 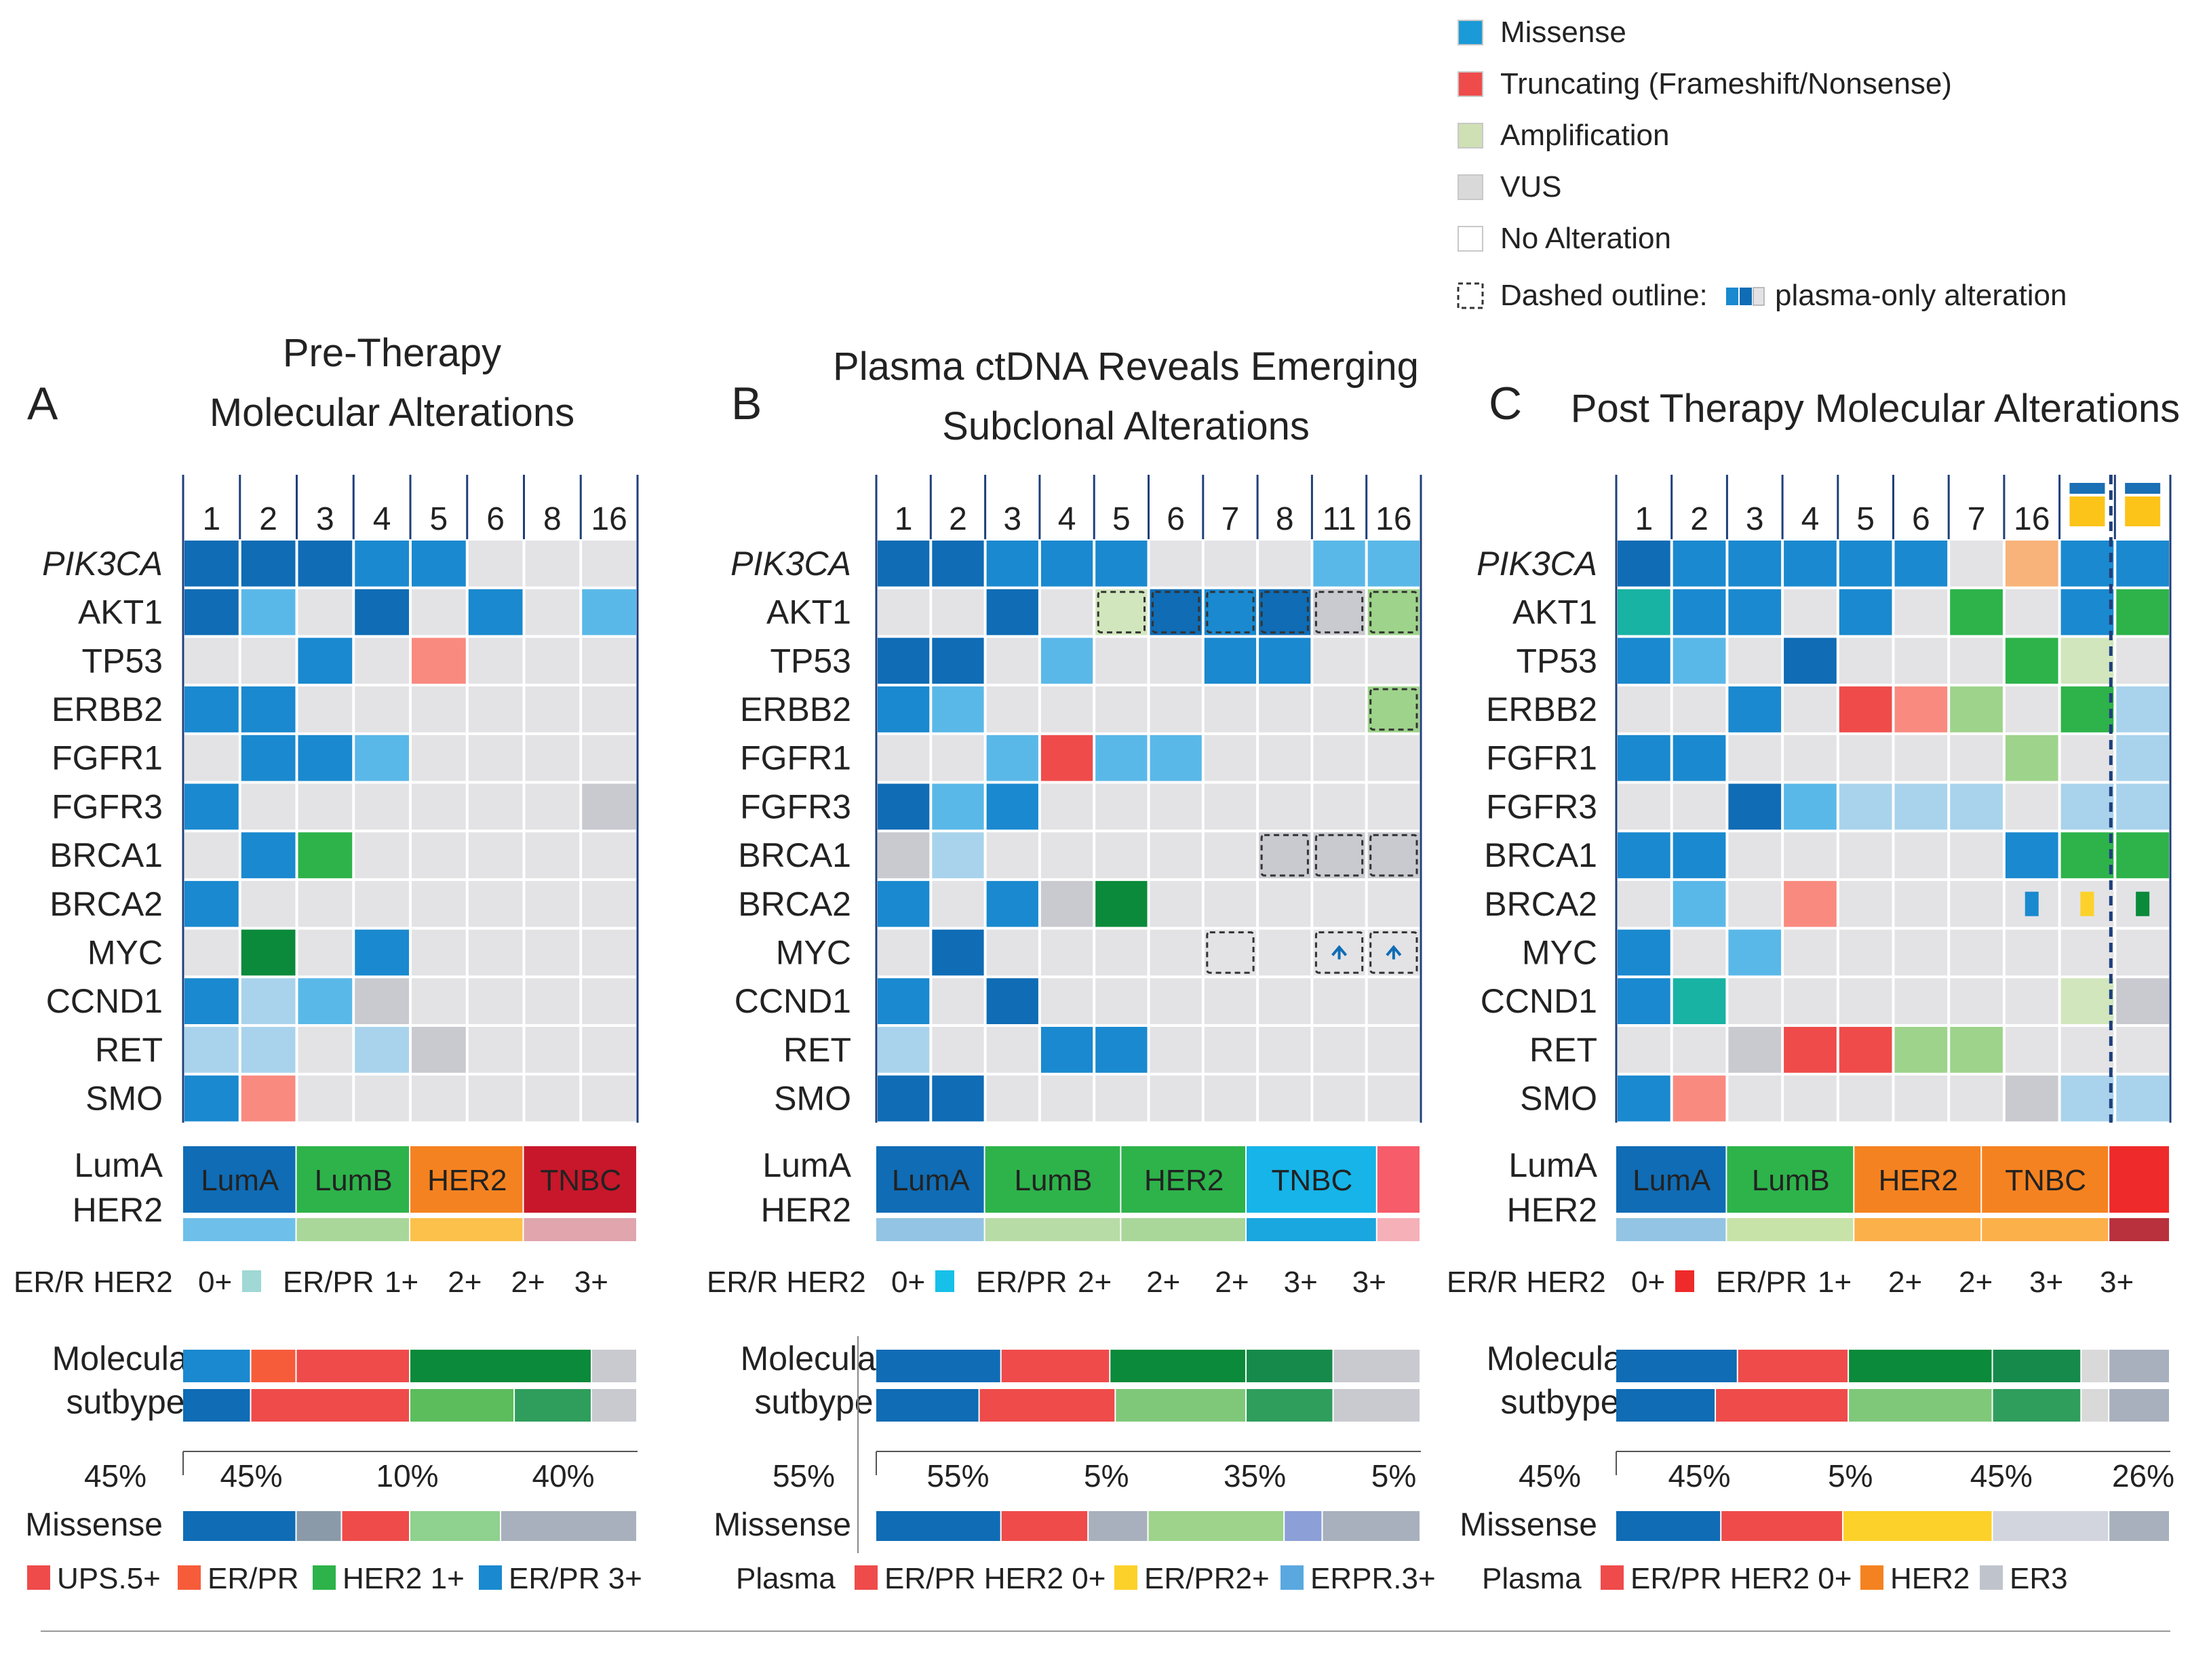 I want to click on pct-value: 45%, so click(x=2001, y=1476).